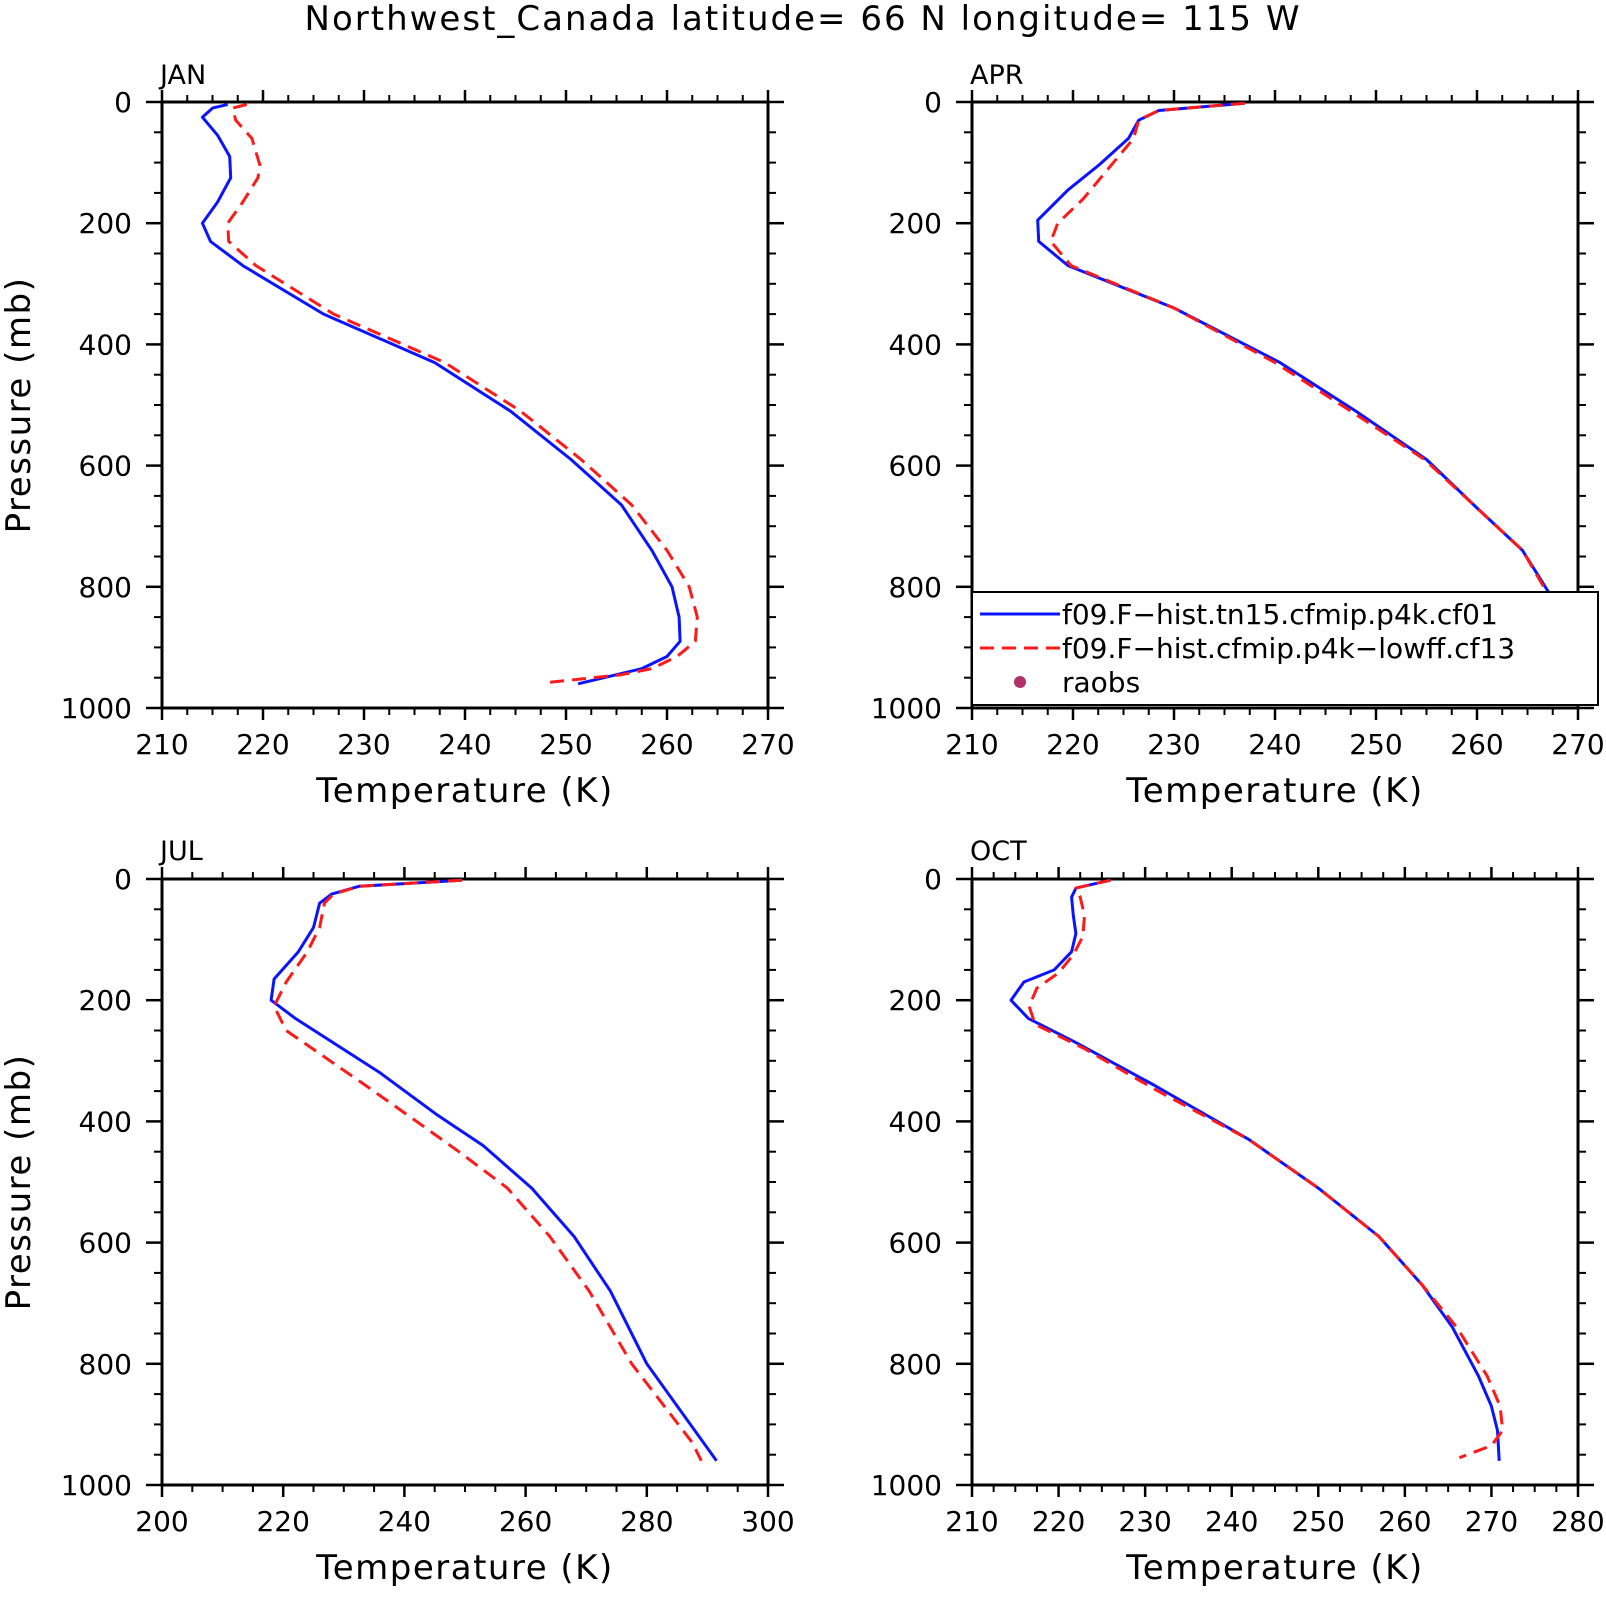  What do you see at coordinates (180, 851) in the screenshot?
I see `panel-label-jul: JUL` at bounding box center [180, 851].